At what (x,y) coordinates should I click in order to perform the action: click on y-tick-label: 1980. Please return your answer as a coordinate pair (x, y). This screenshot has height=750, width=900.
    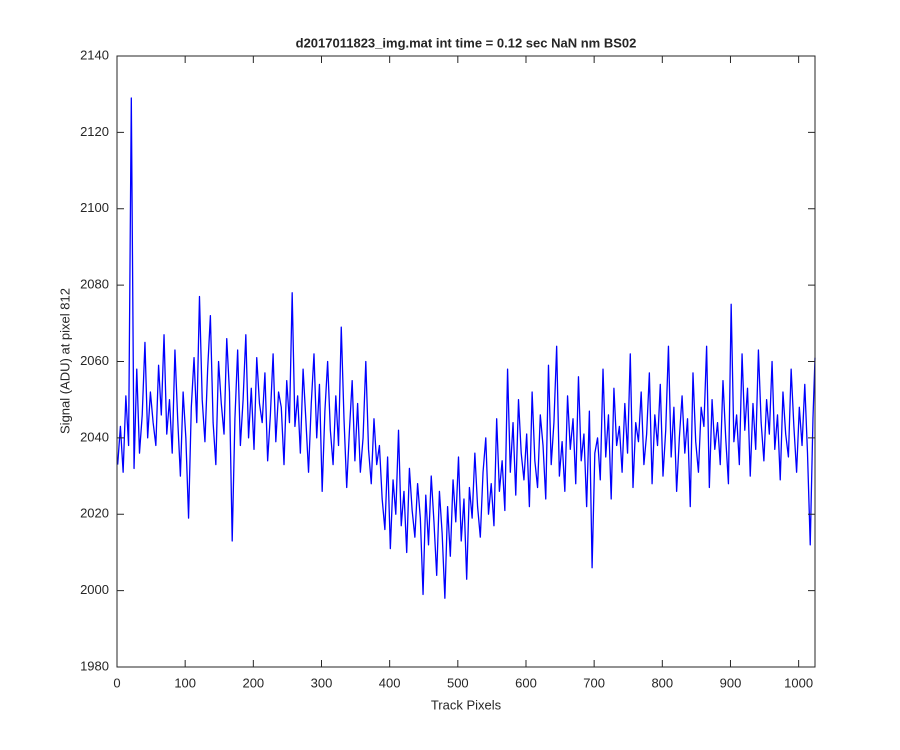
    Looking at the image, I should click on (94, 665).